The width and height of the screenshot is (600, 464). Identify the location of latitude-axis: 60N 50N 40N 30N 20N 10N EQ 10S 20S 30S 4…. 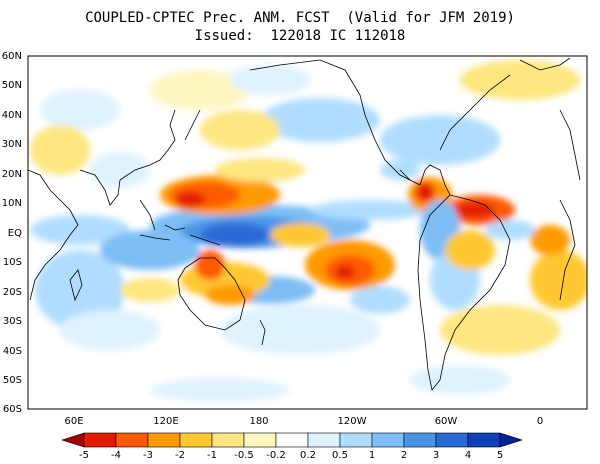
(12, 233).